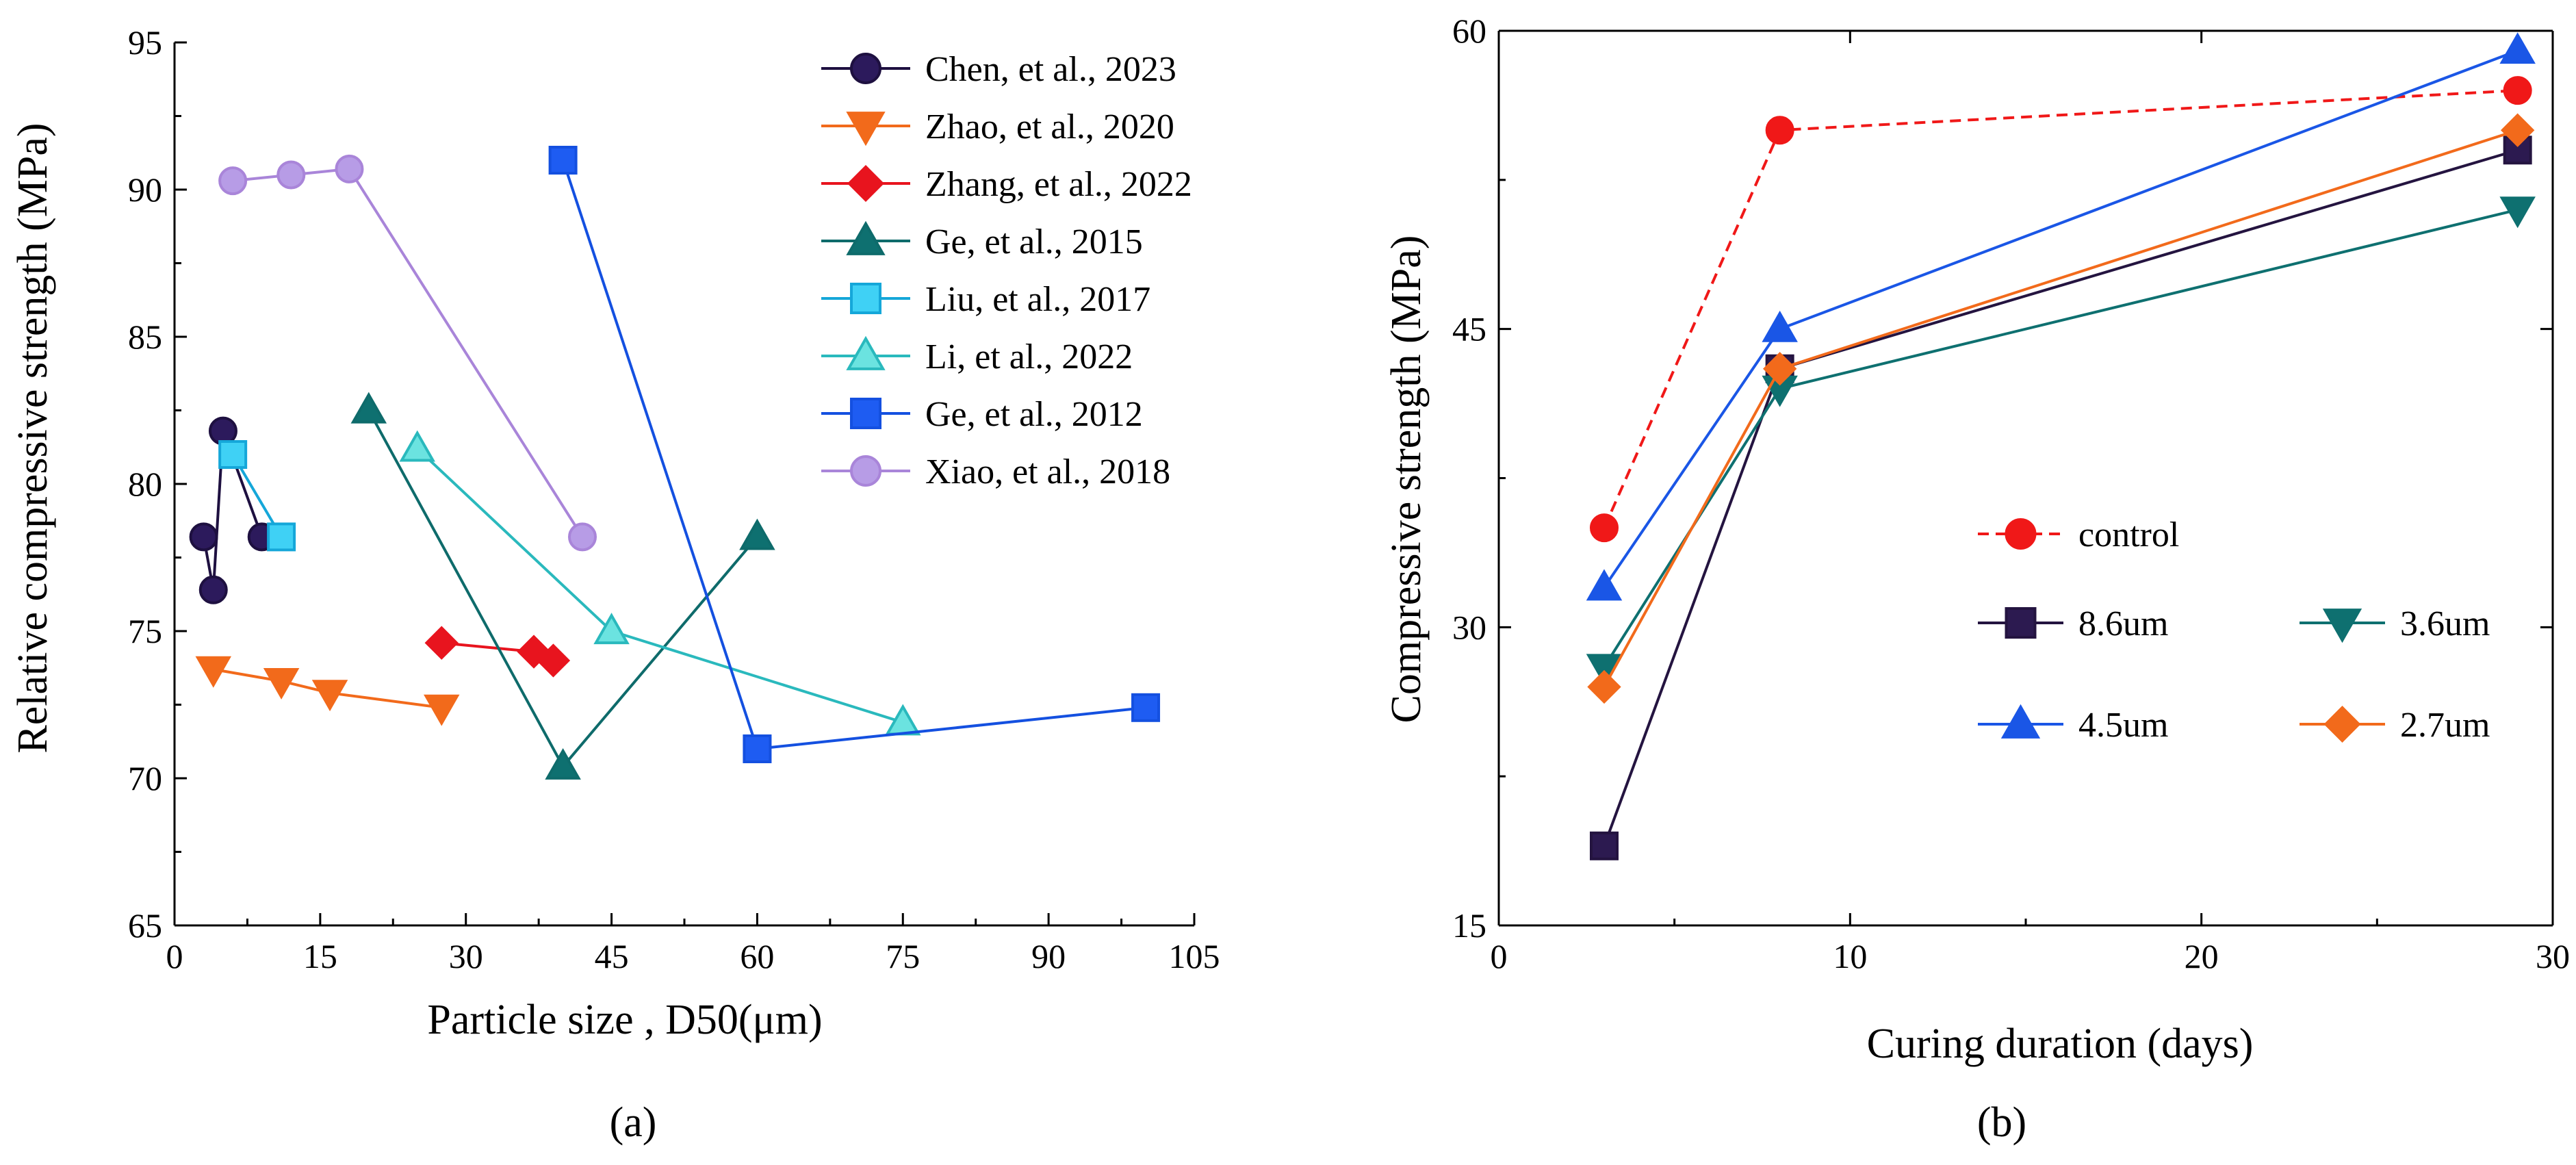 The height and width of the screenshot is (1165, 2576). What do you see at coordinates (2234, 630) in the screenshot?
I see `panel-b-legend: control 8.6um 3.6um 4.5um 2.7um` at bounding box center [2234, 630].